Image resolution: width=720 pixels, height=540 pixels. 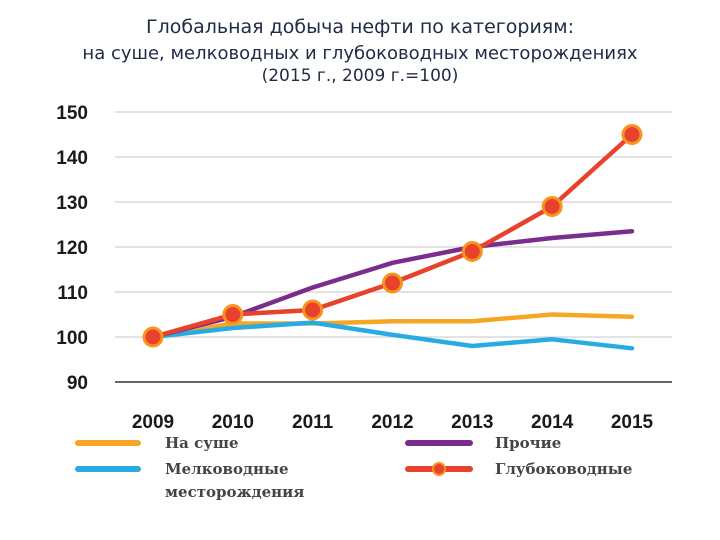 I want to click on y-tick-label: 90, so click(x=77, y=383).